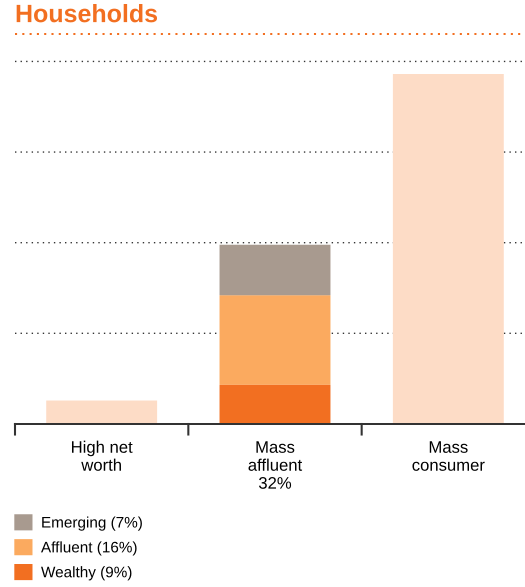 Image resolution: width=525 pixels, height=587 pixels. I want to click on x-tick-label: Mass consumer, so click(448, 456).